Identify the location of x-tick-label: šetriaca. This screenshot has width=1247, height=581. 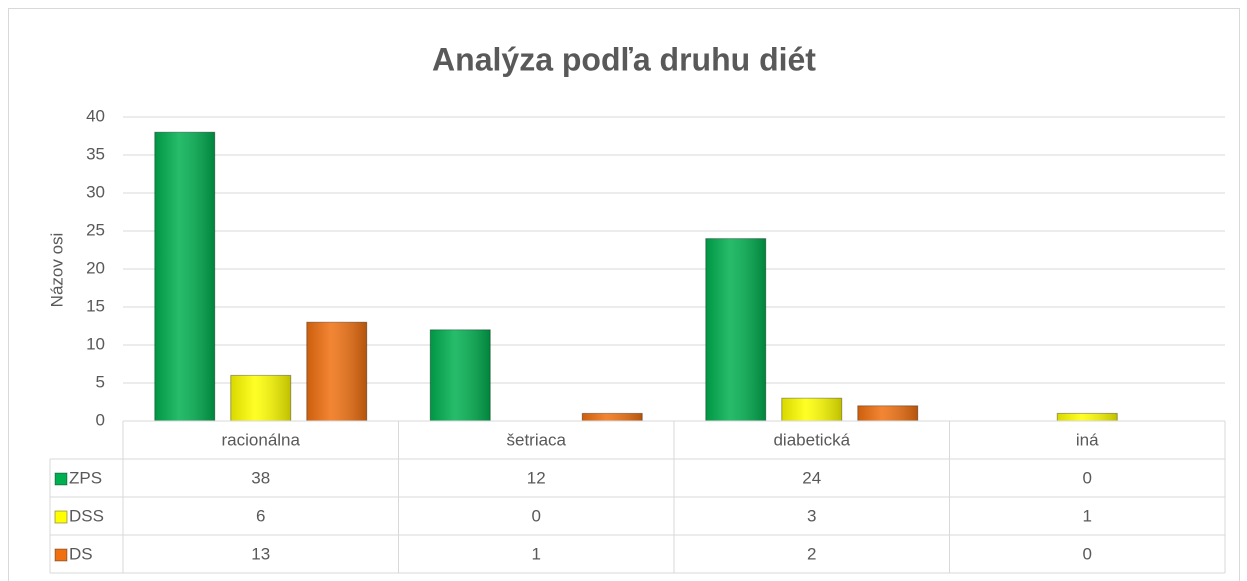
(536, 439).